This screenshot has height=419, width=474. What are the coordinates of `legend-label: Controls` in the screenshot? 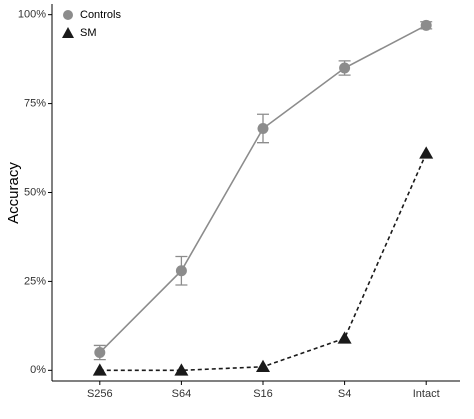 It's located at (100, 15).